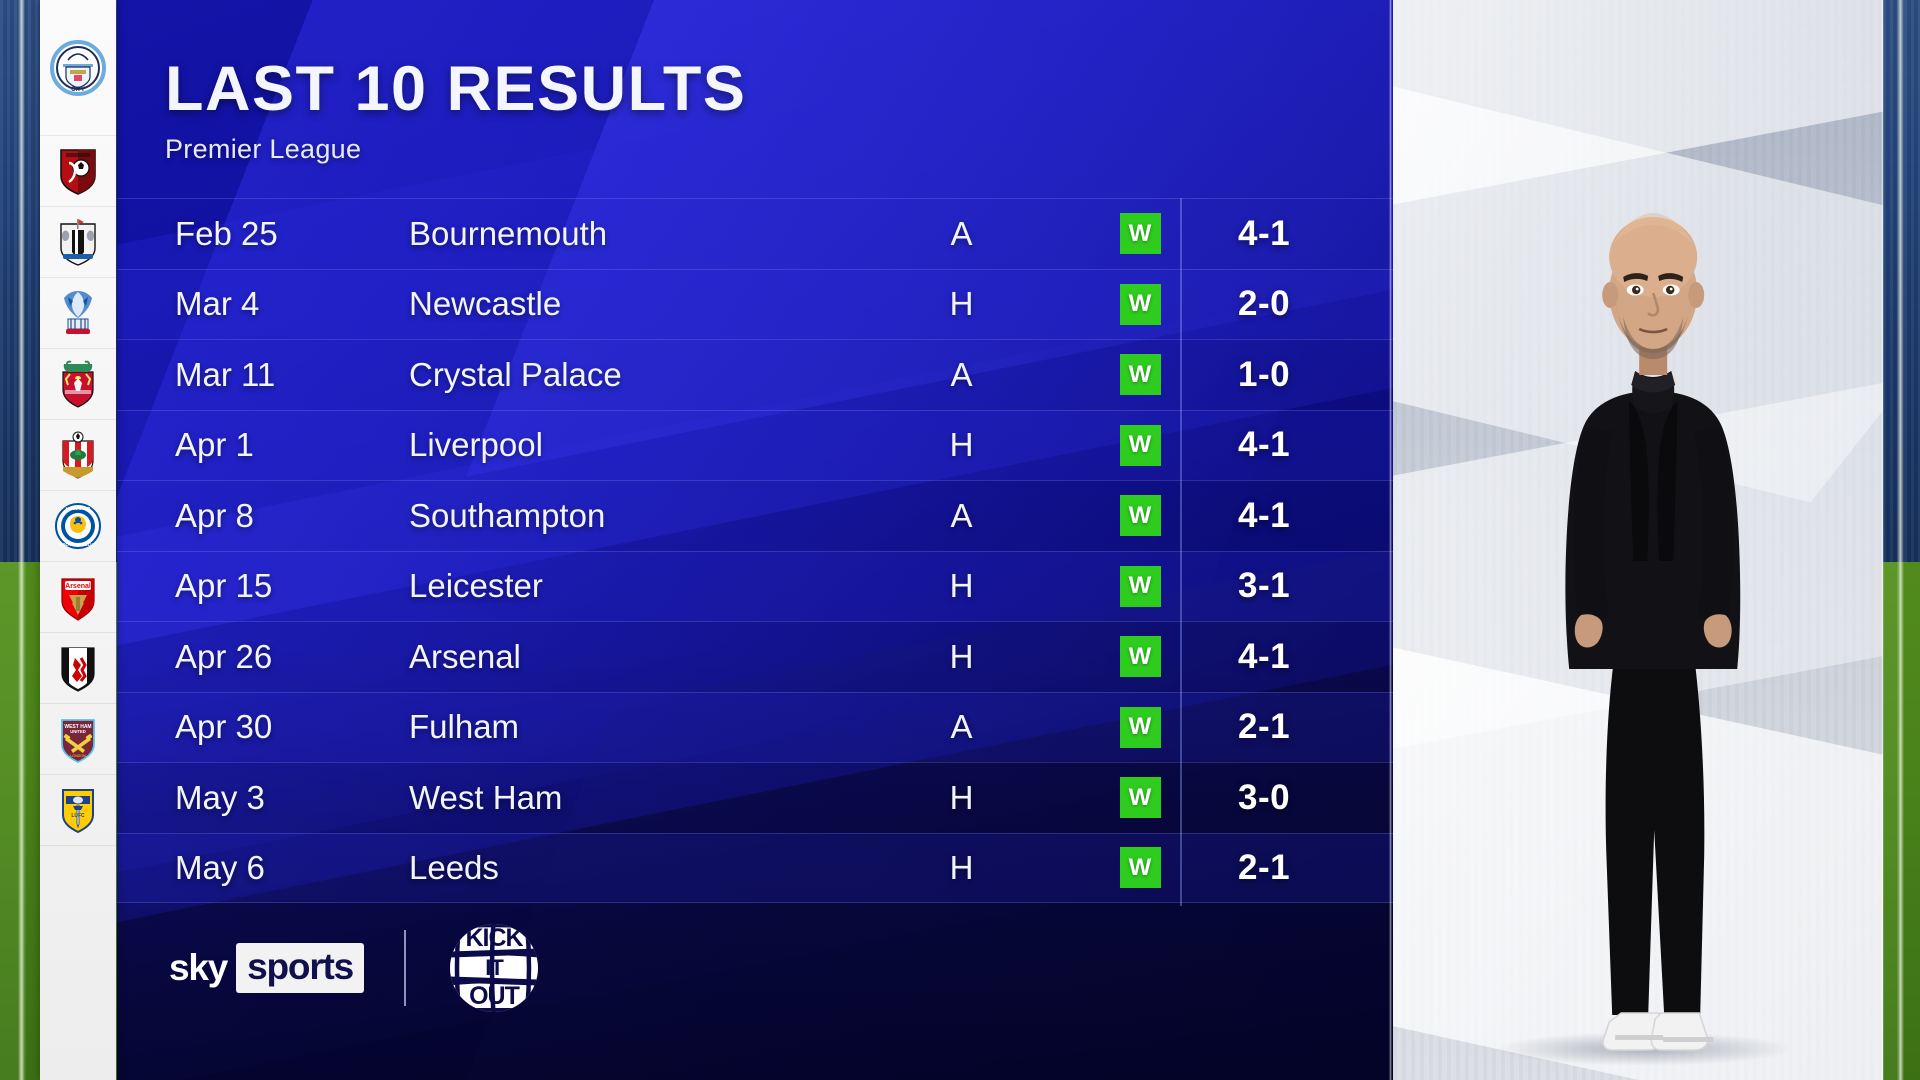 The width and height of the screenshot is (1920, 1080). I want to click on cell-opponent: Fulham, so click(464, 727).